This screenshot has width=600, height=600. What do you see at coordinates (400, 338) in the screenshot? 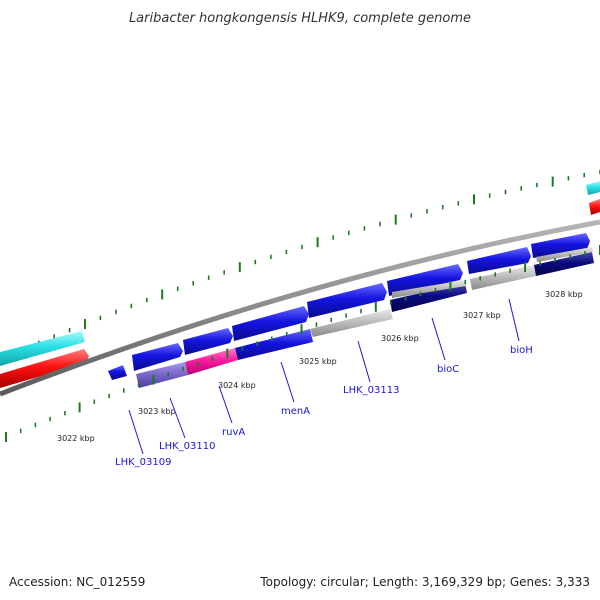
I see `kbp-label: 3026 kbp` at bounding box center [400, 338].